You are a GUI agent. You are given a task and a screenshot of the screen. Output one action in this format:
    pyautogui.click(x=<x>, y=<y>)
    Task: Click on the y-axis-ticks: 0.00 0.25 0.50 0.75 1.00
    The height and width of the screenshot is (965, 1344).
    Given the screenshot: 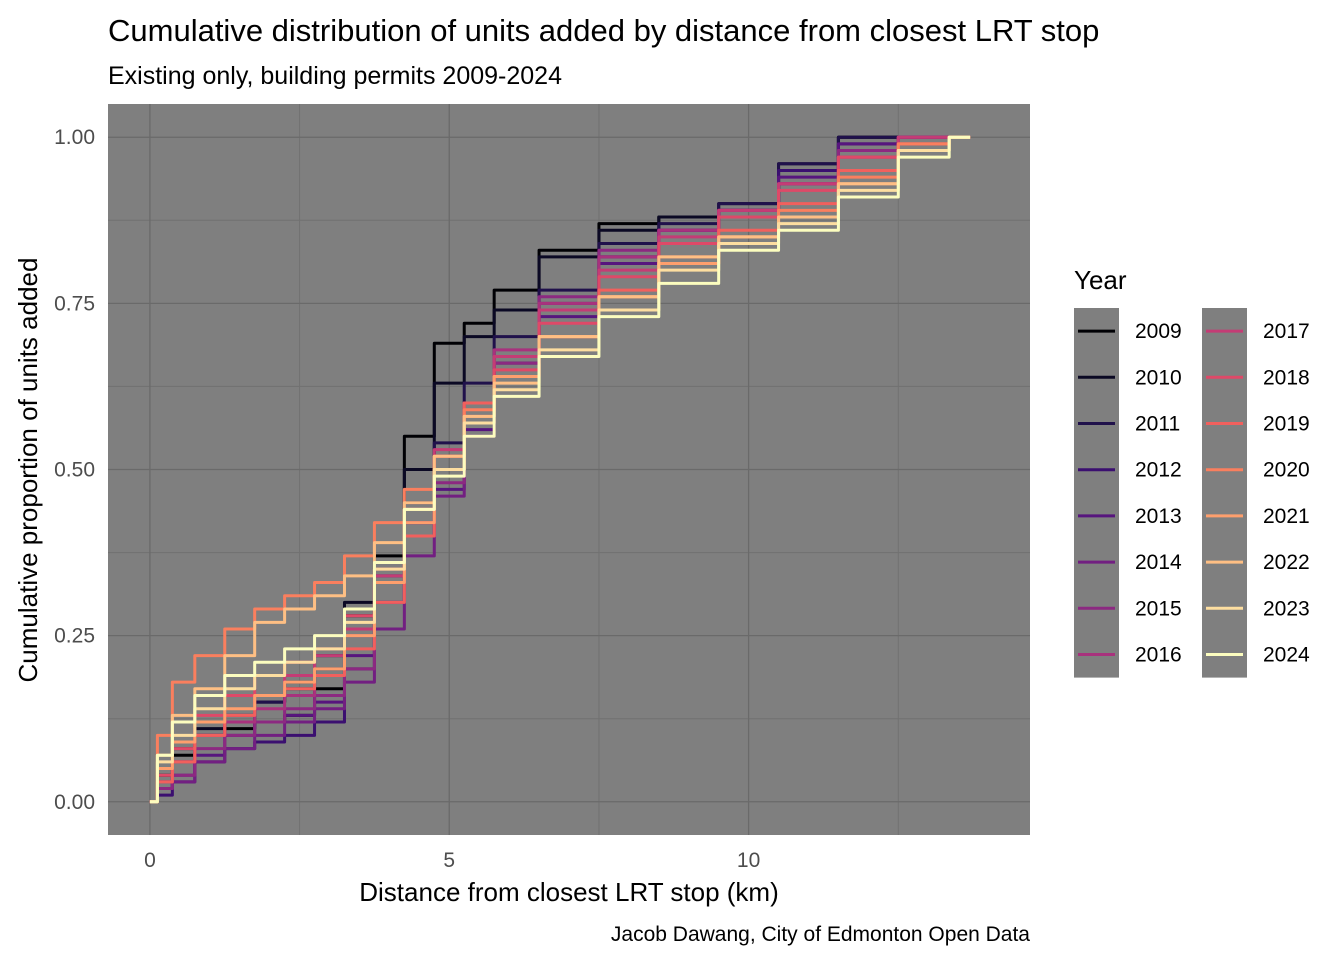 What is the action you would take?
    pyautogui.click(x=74, y=470)
    